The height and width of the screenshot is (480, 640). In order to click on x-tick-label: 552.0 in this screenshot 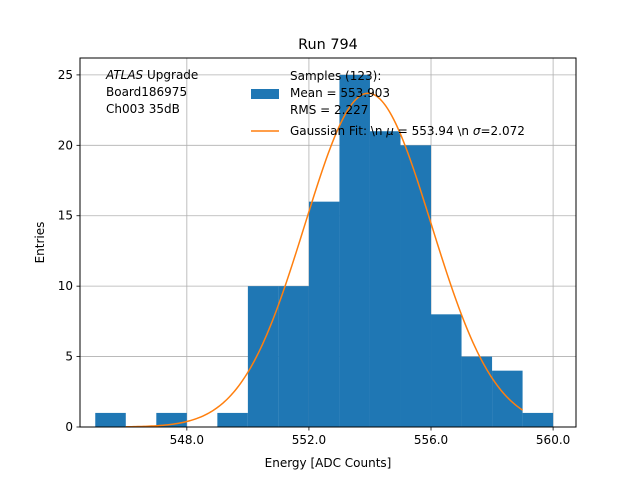, I will do `click(309, 440)`.